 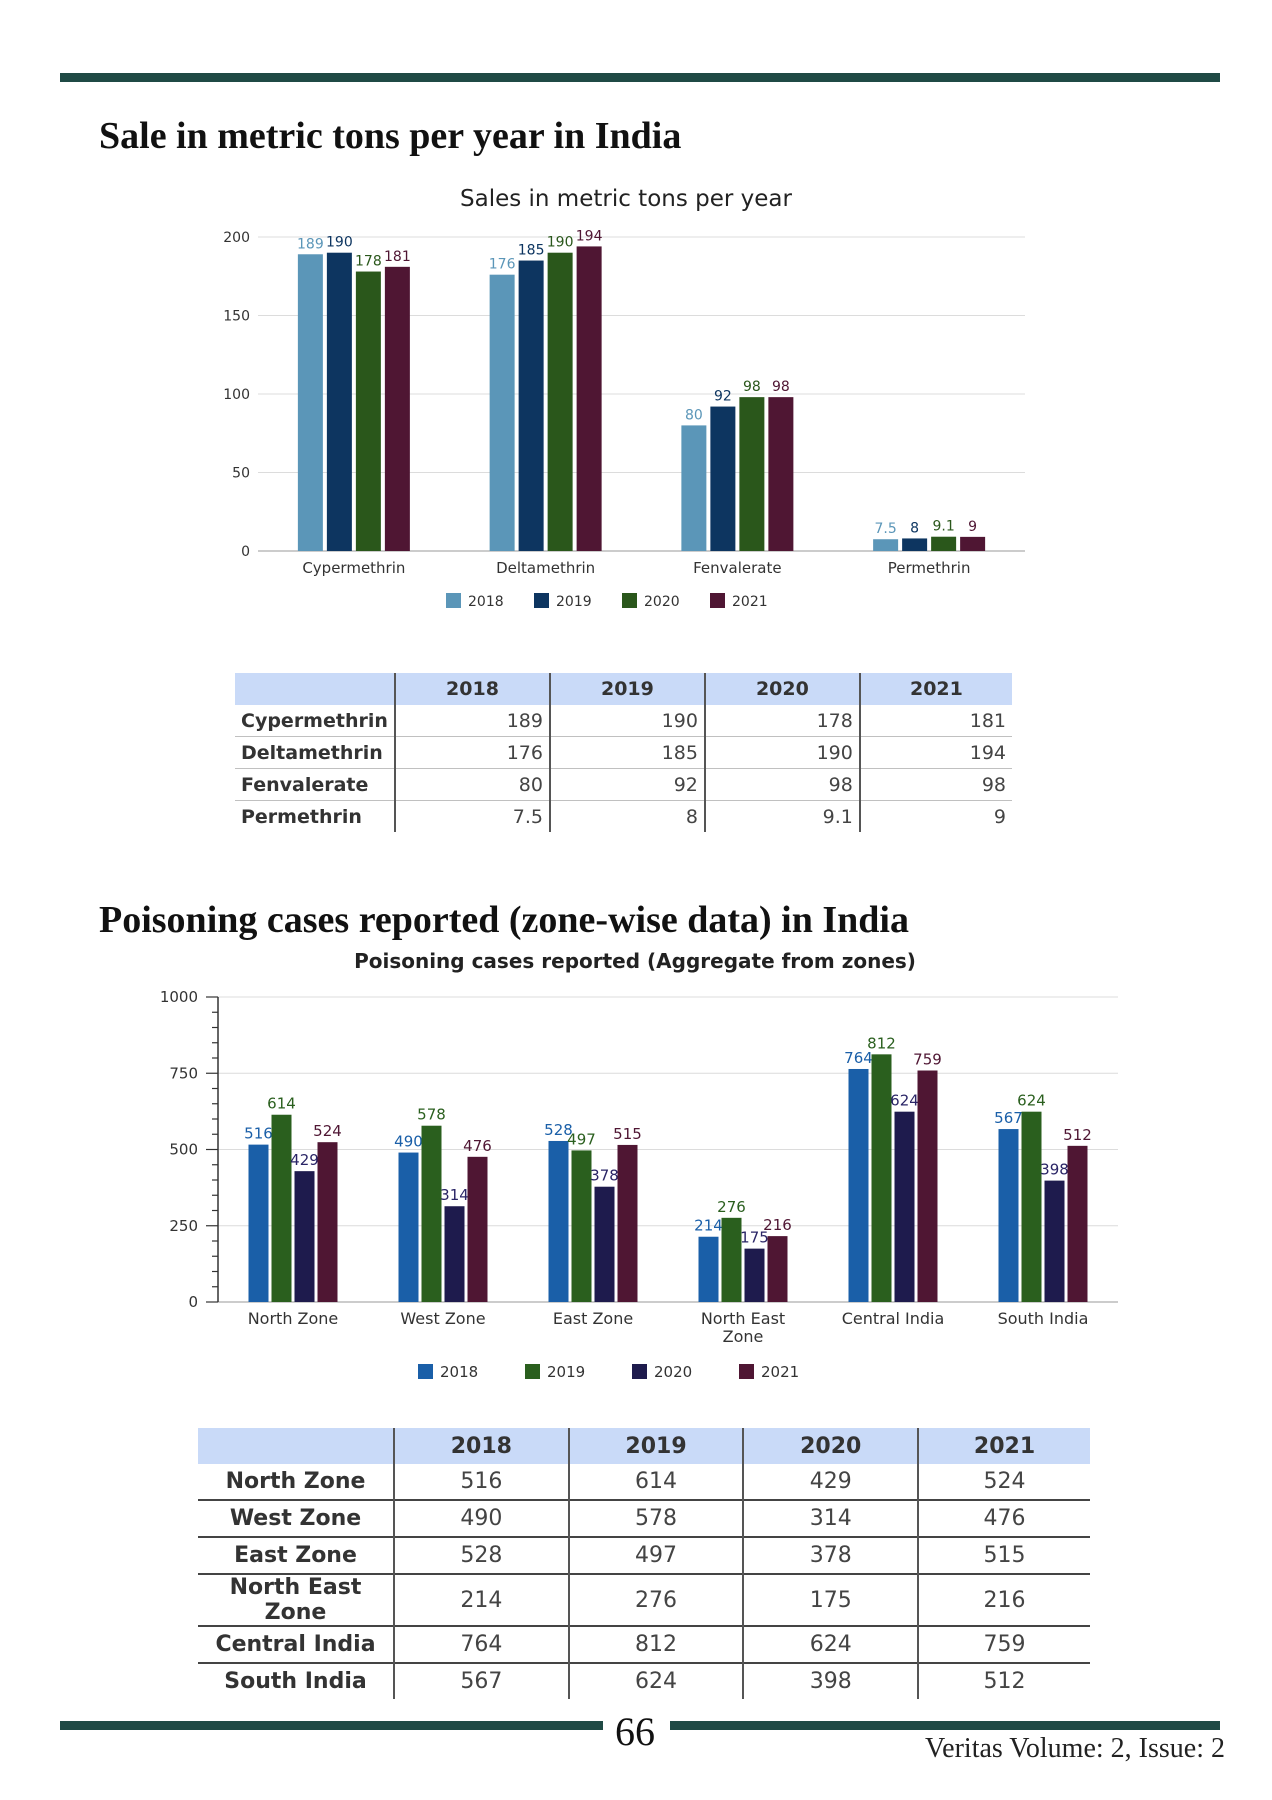 I want to click on data-label: 9, so click(x=972, y=527).